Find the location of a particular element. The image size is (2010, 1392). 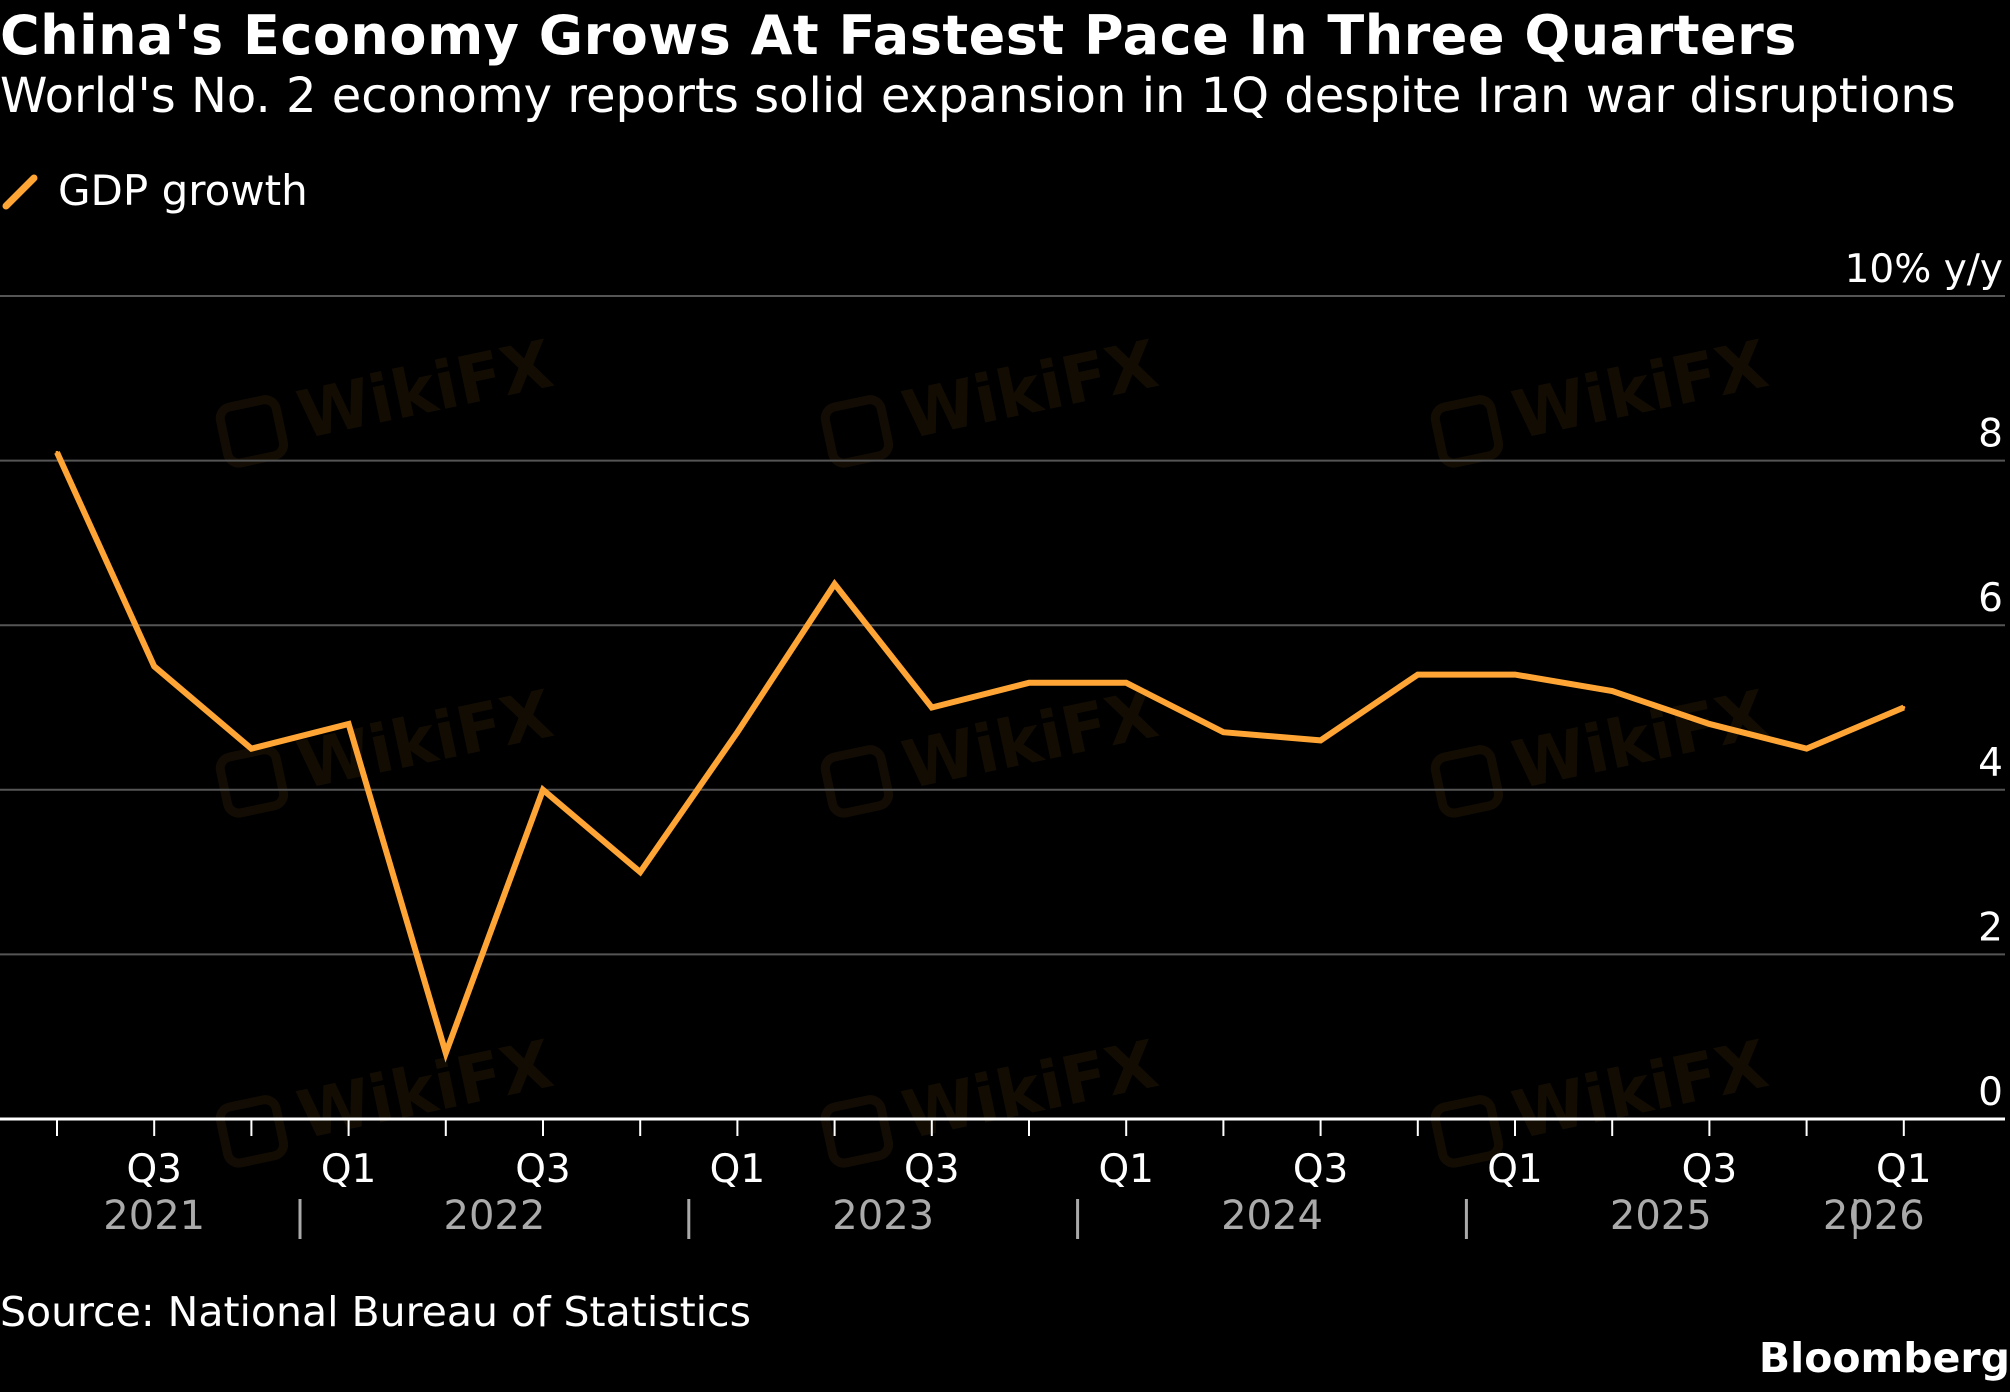

year-label: 2024 is located at coordinates (1272, 1216).